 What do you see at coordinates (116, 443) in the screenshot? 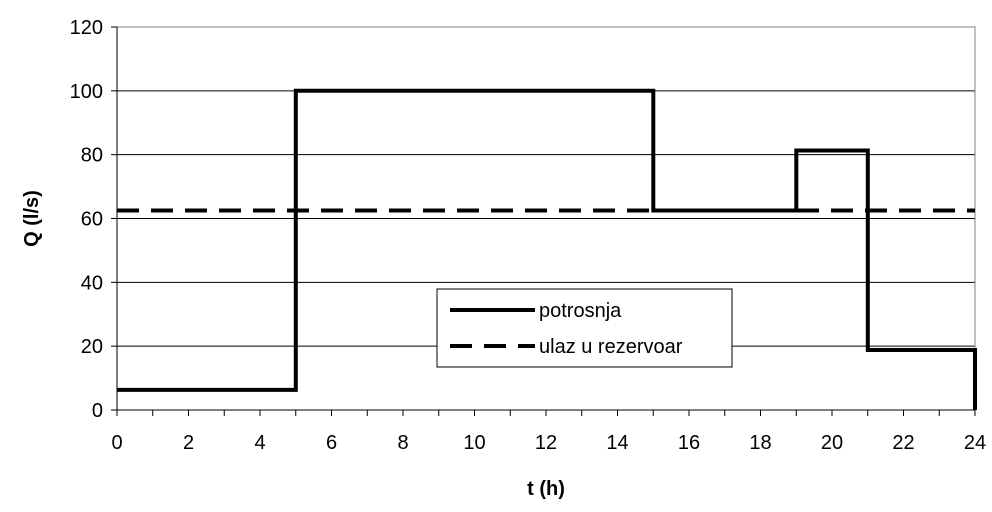
I see `x-tick-label-0: 0` at bounding box center [116, 443].